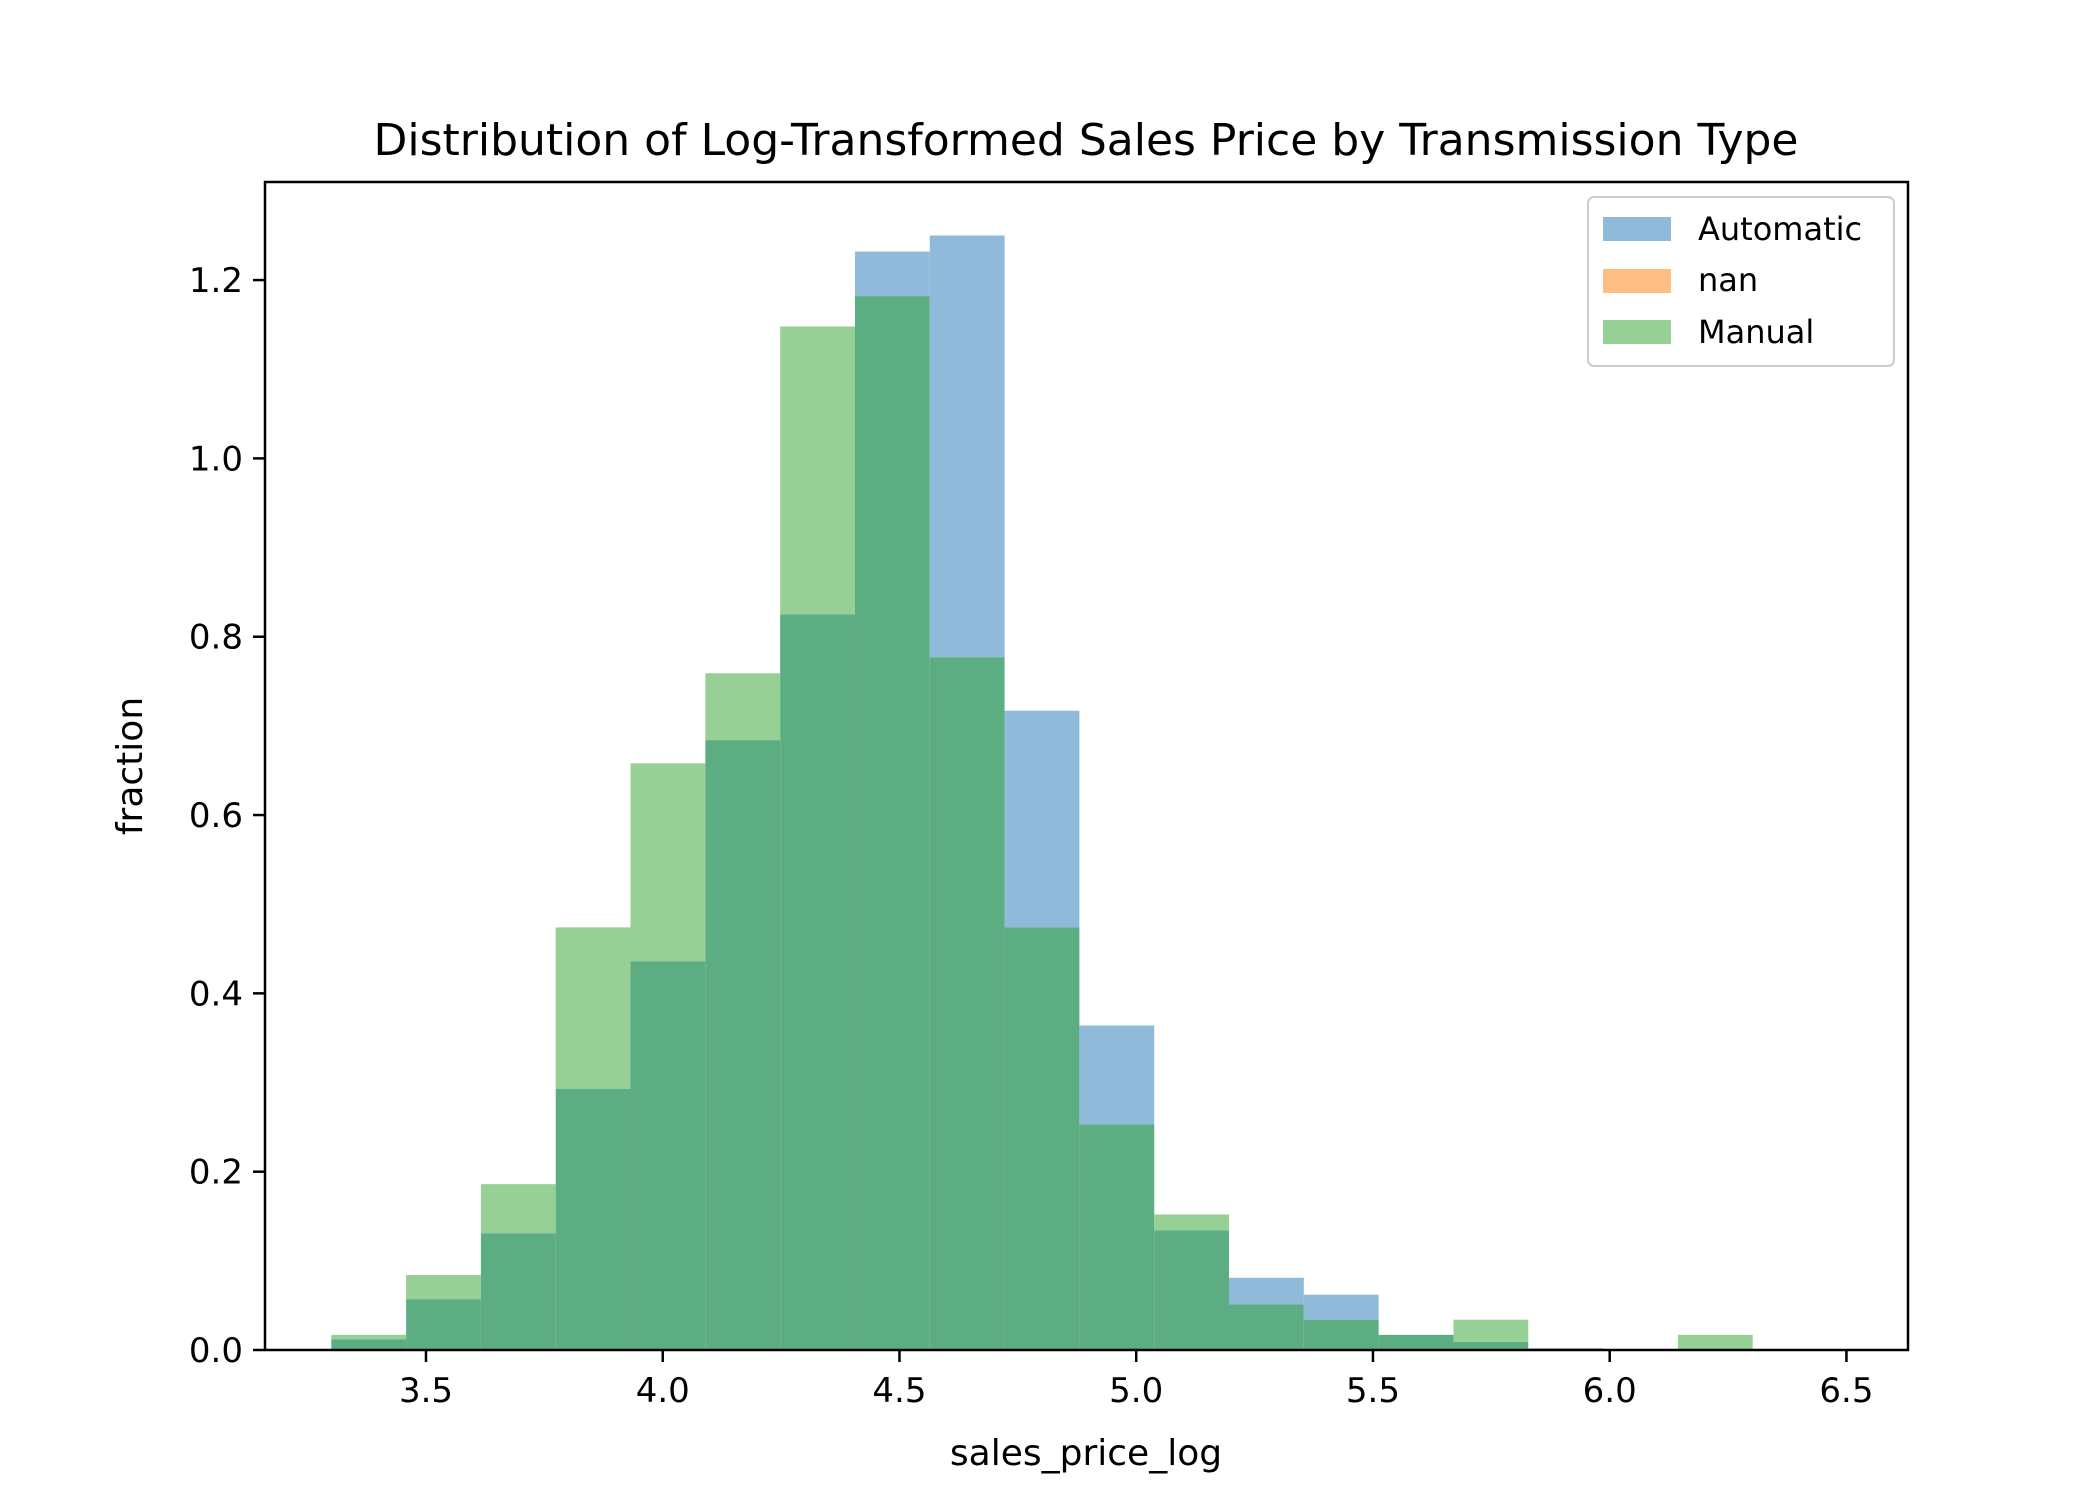 The height and width of the screenshot is (1500, 2100). Describe the element at coordinates (1086, 1453) in the screenshot. I see `x-axis-label: sales_price_log` at that location.